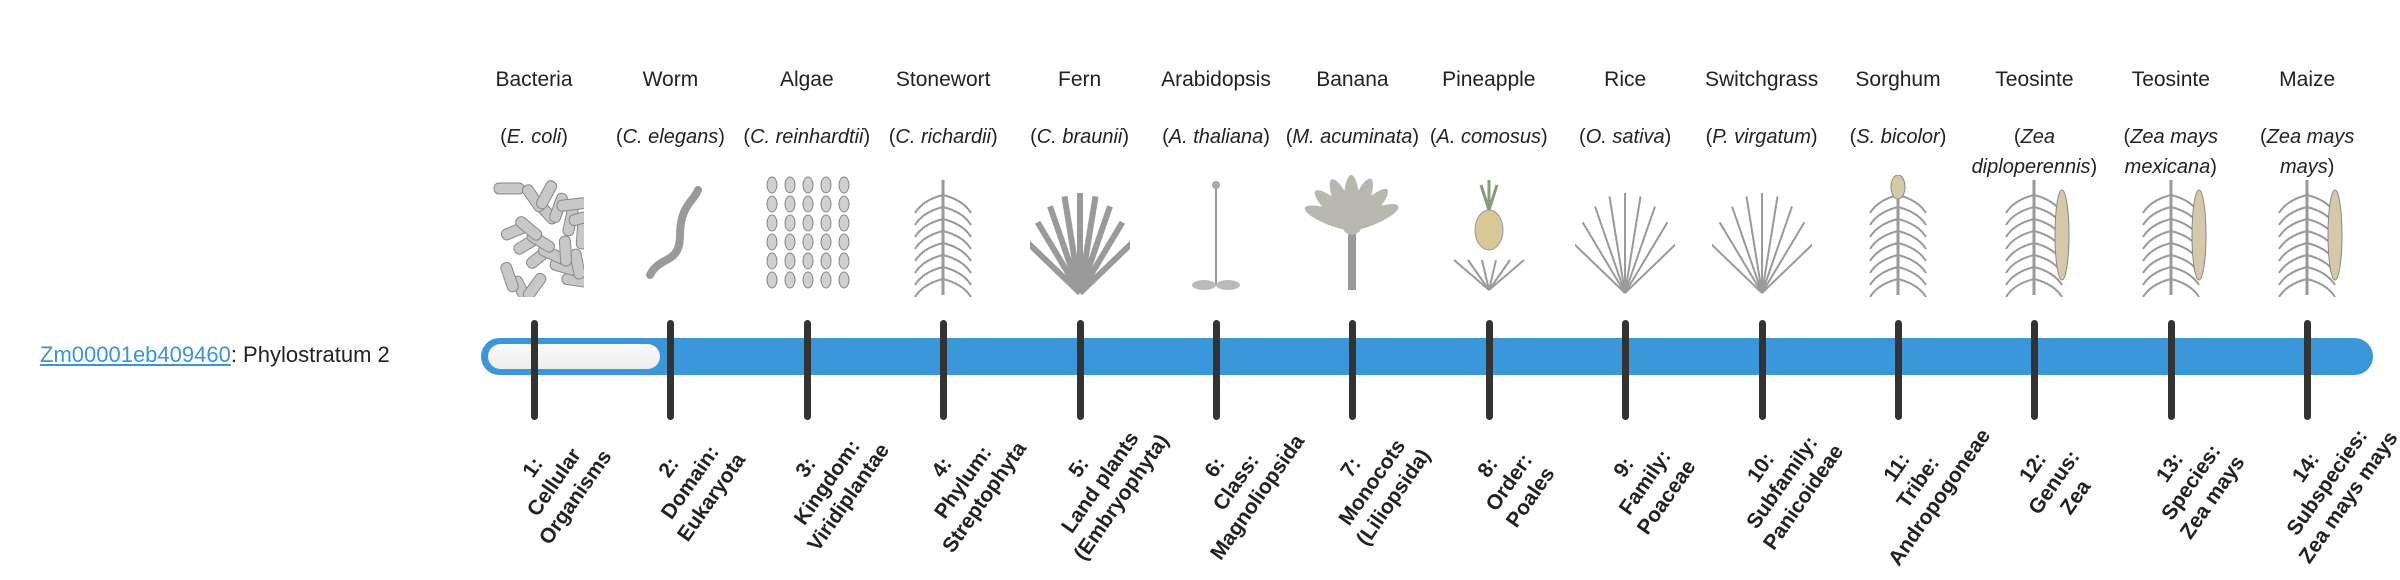  What do you see at coordinates (690, 483) in the screenshot?
I see `phylostratum-label: 2: Domain: Eukaryota` at bounding box center [690, 483].